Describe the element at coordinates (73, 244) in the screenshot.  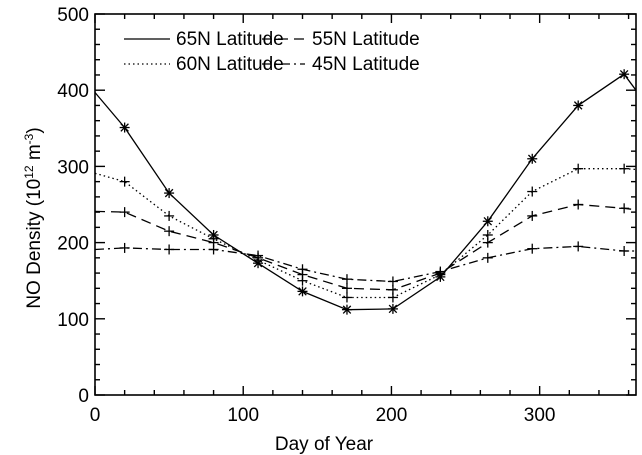
I see `y-tick-label: 200` at that location.